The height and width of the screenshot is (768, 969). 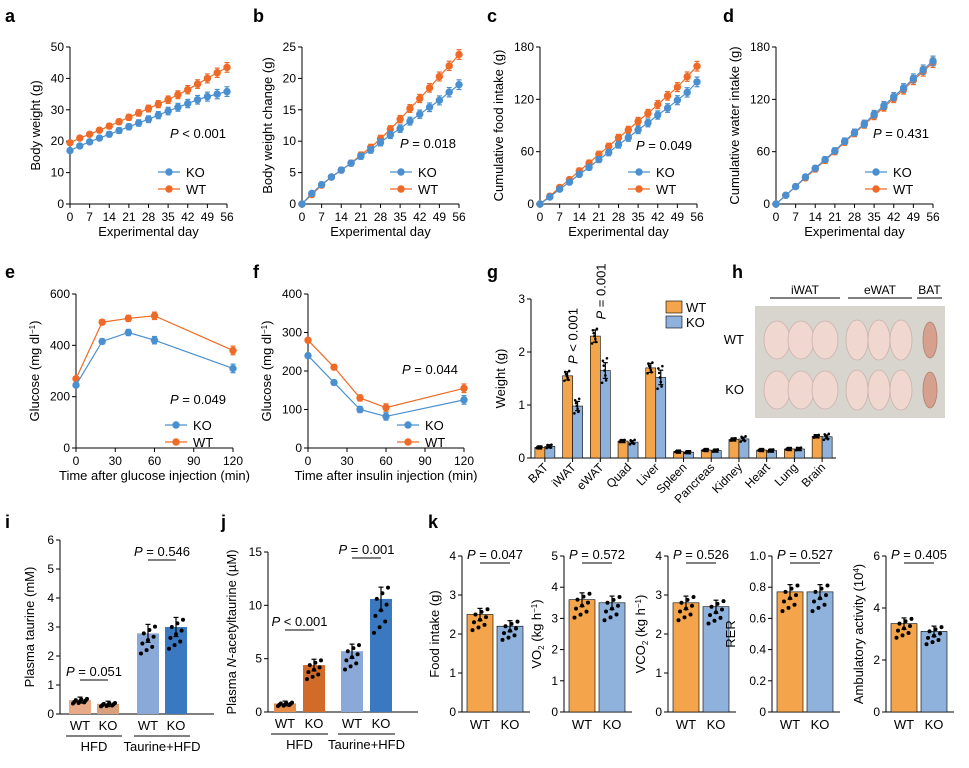 What do you see at coordinates (658, 217) in the screenshot?
I see `x-tick-label: 42` at bounding box center [658, 217].